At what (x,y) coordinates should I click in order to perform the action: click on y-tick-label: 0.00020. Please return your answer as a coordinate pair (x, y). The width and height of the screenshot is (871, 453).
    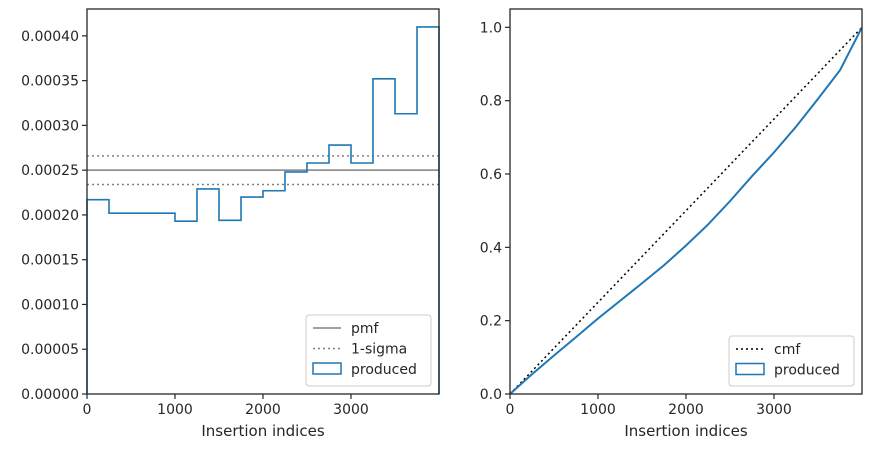
    Looking at the image, I should click on (50, 216).